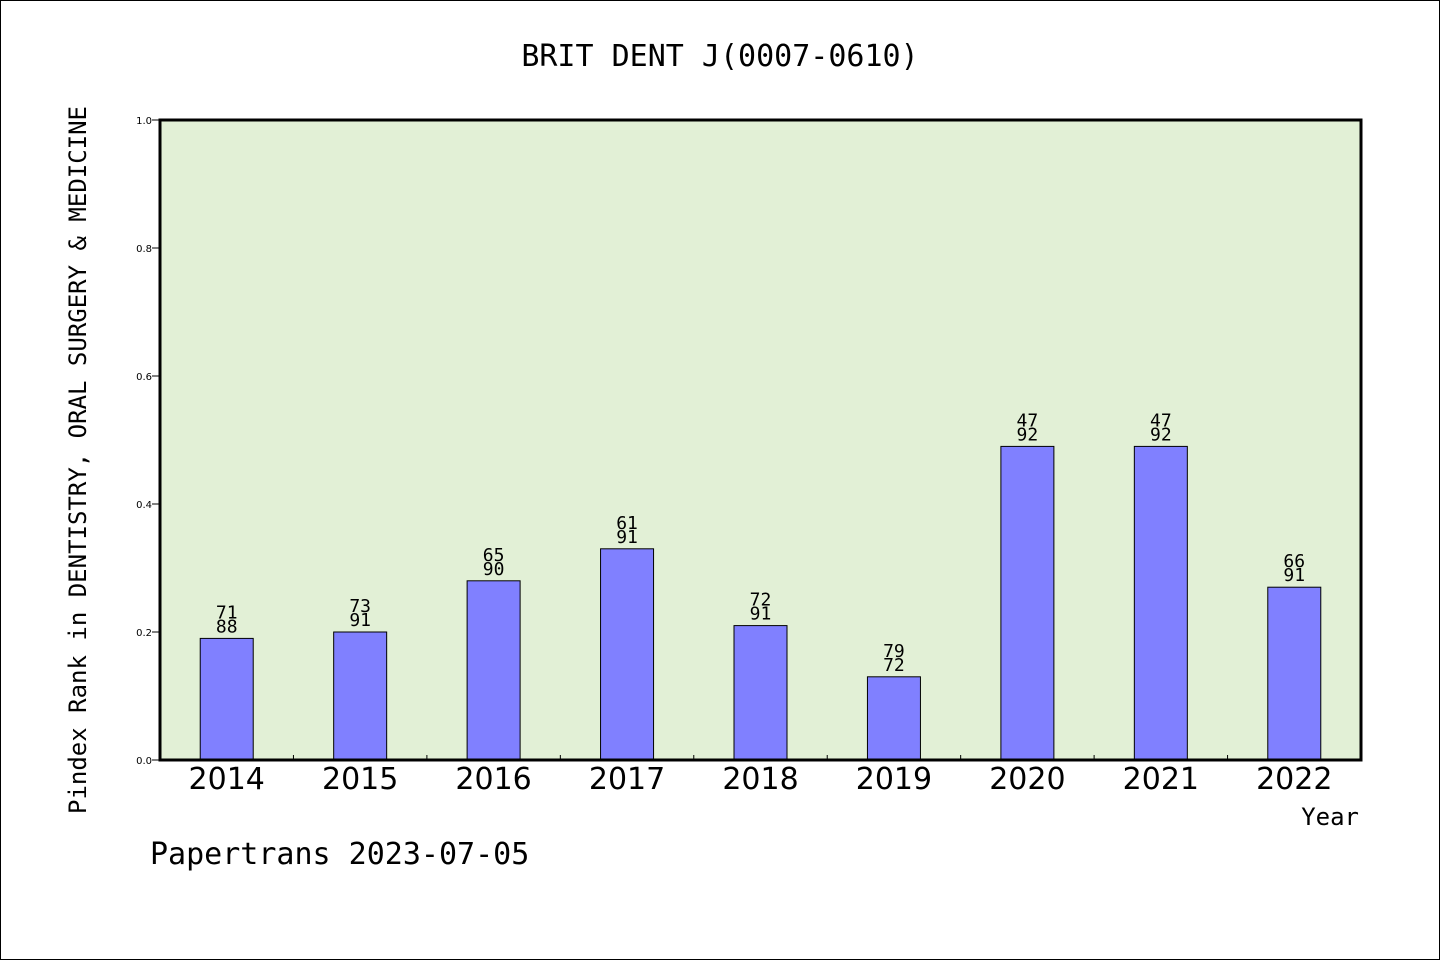 The image size is (1440, 960). Describe the element at coordinates (627, 654) in the screenshot. I see `bar-2017` at that location.